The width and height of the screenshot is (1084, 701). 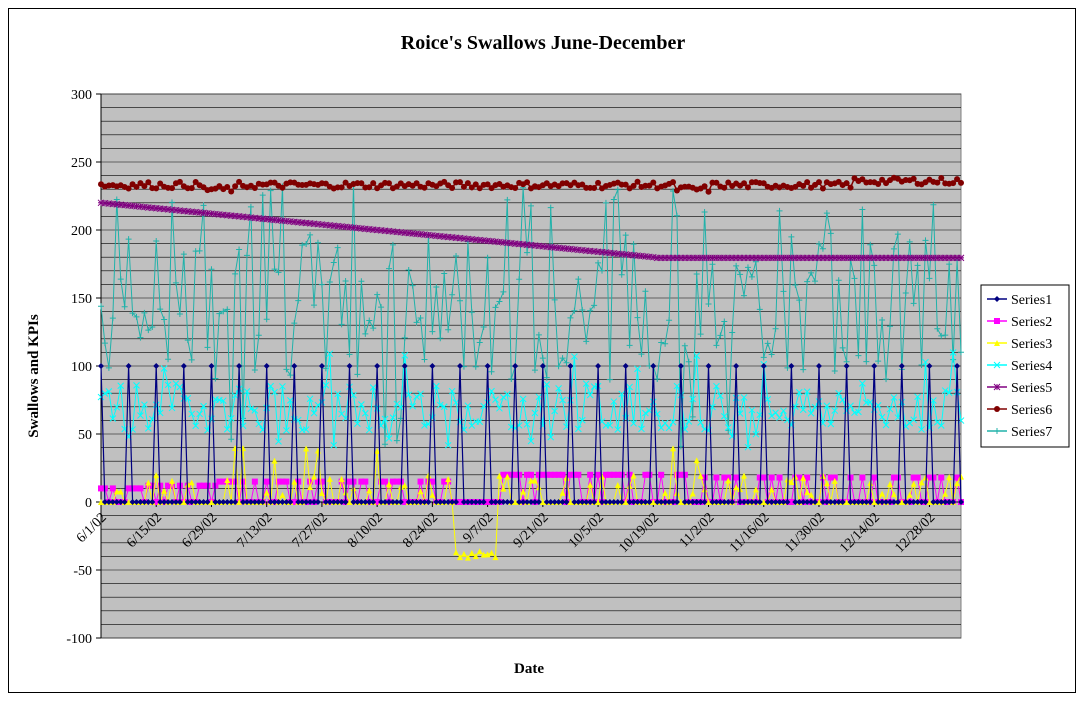 What do you see at coordinates (1031, 300) in the screenshot?
I see `legend-label: Series1` at bounding box center [1031, 300].